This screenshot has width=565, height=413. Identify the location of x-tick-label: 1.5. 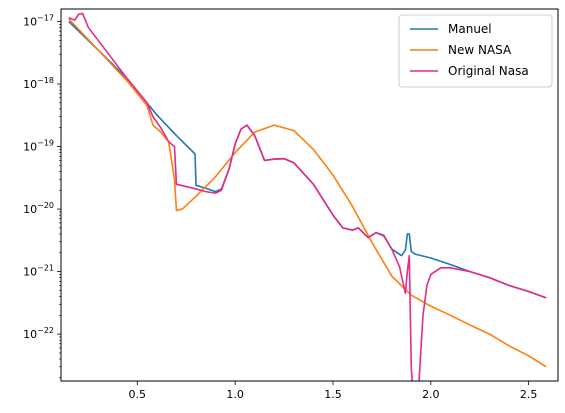
(333, 394).